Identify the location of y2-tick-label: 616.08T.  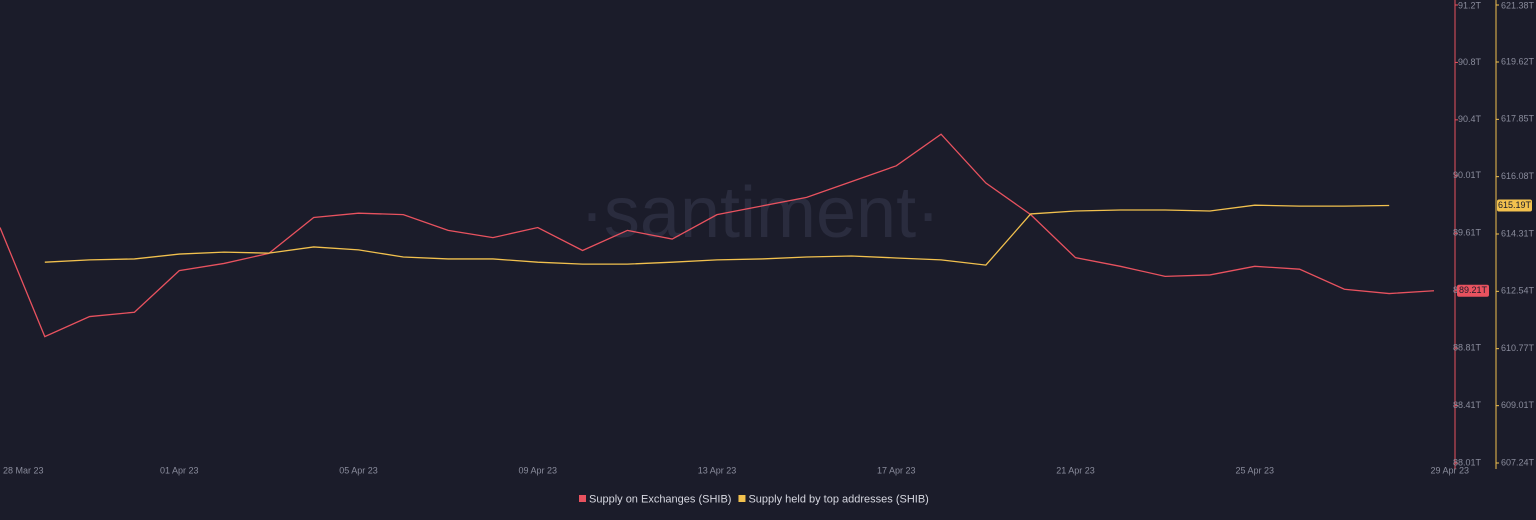
(1518, 176).